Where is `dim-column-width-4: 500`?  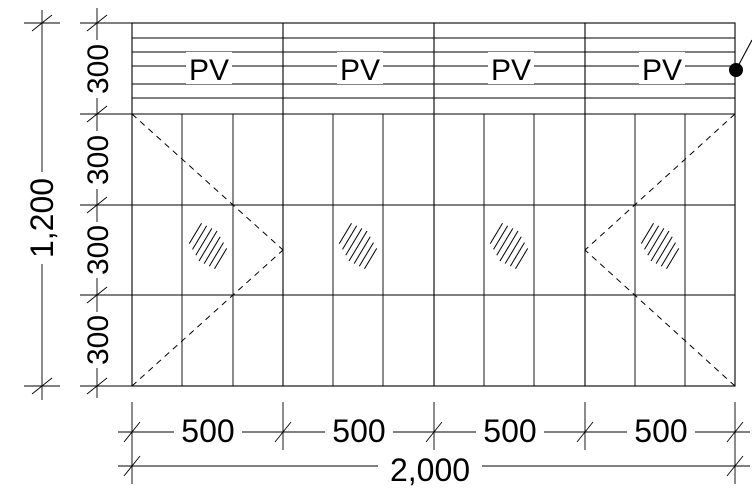 dim-column-width-4: 500 is located at coordinates (660, 431).